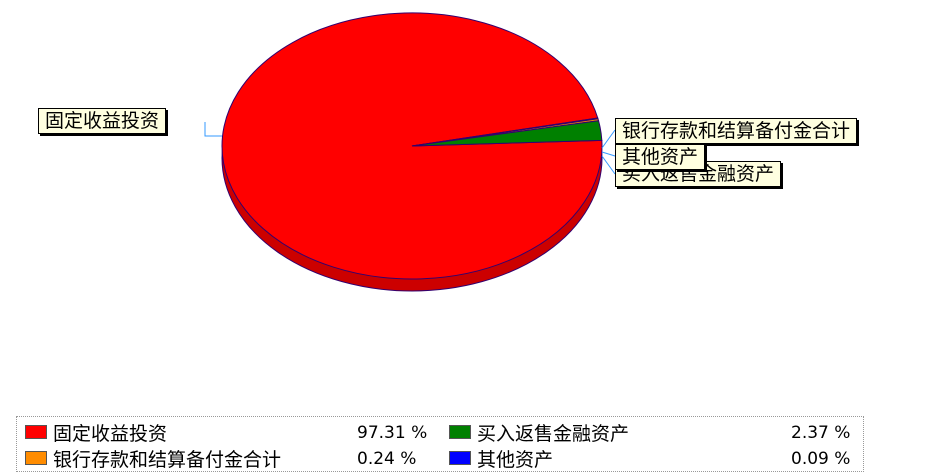 This screenshot has width=927, height=475. Describe the element at coordinates (507, 133) in the screenshot. I see `pie-slice-reverse-repo` at that location.